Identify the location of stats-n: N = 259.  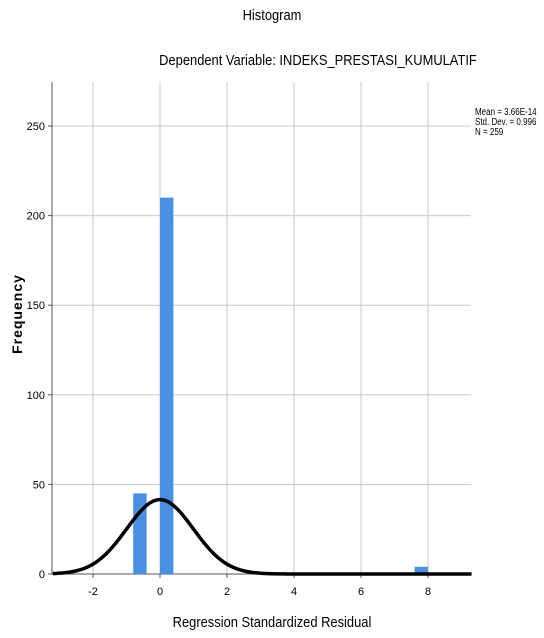
(489, 132).